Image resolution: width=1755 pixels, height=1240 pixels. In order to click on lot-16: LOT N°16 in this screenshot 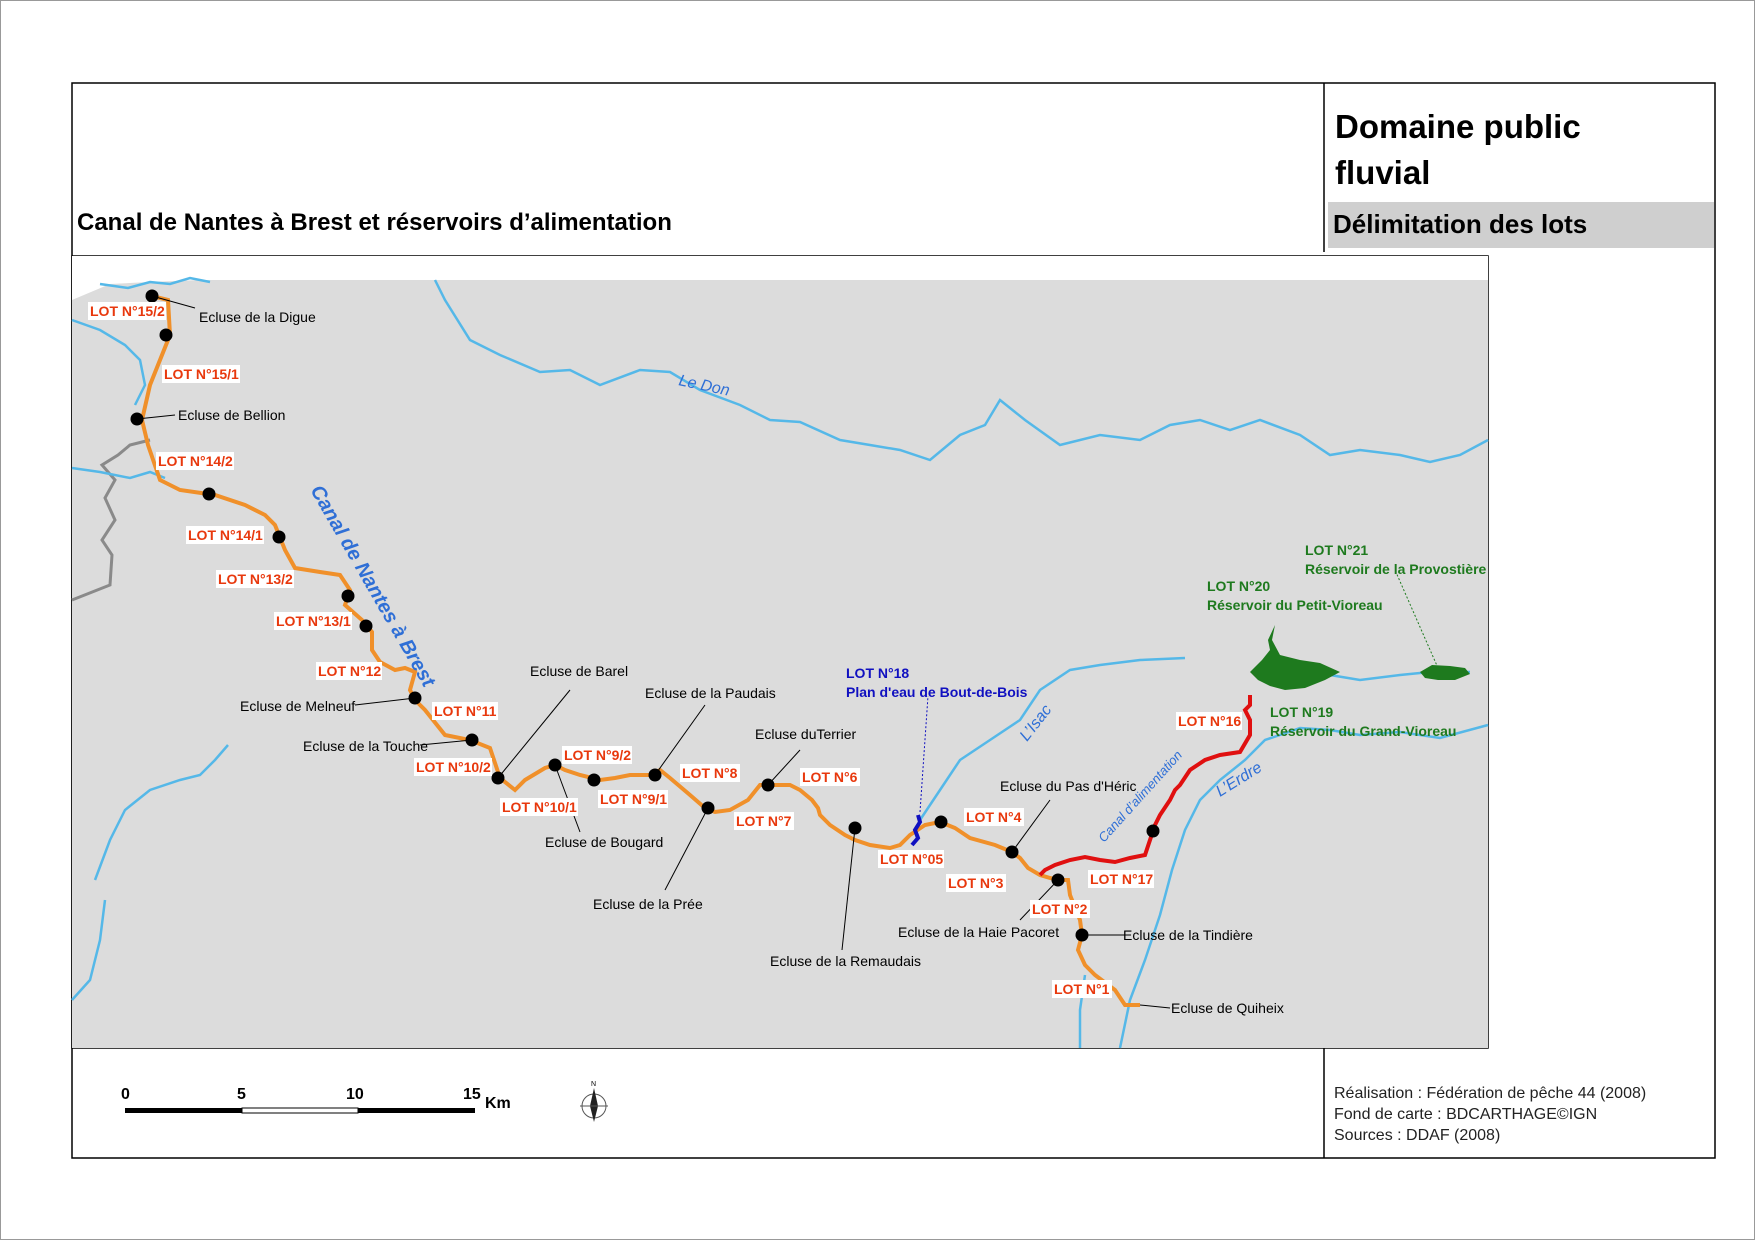, I will do `click(1209, 721)`.